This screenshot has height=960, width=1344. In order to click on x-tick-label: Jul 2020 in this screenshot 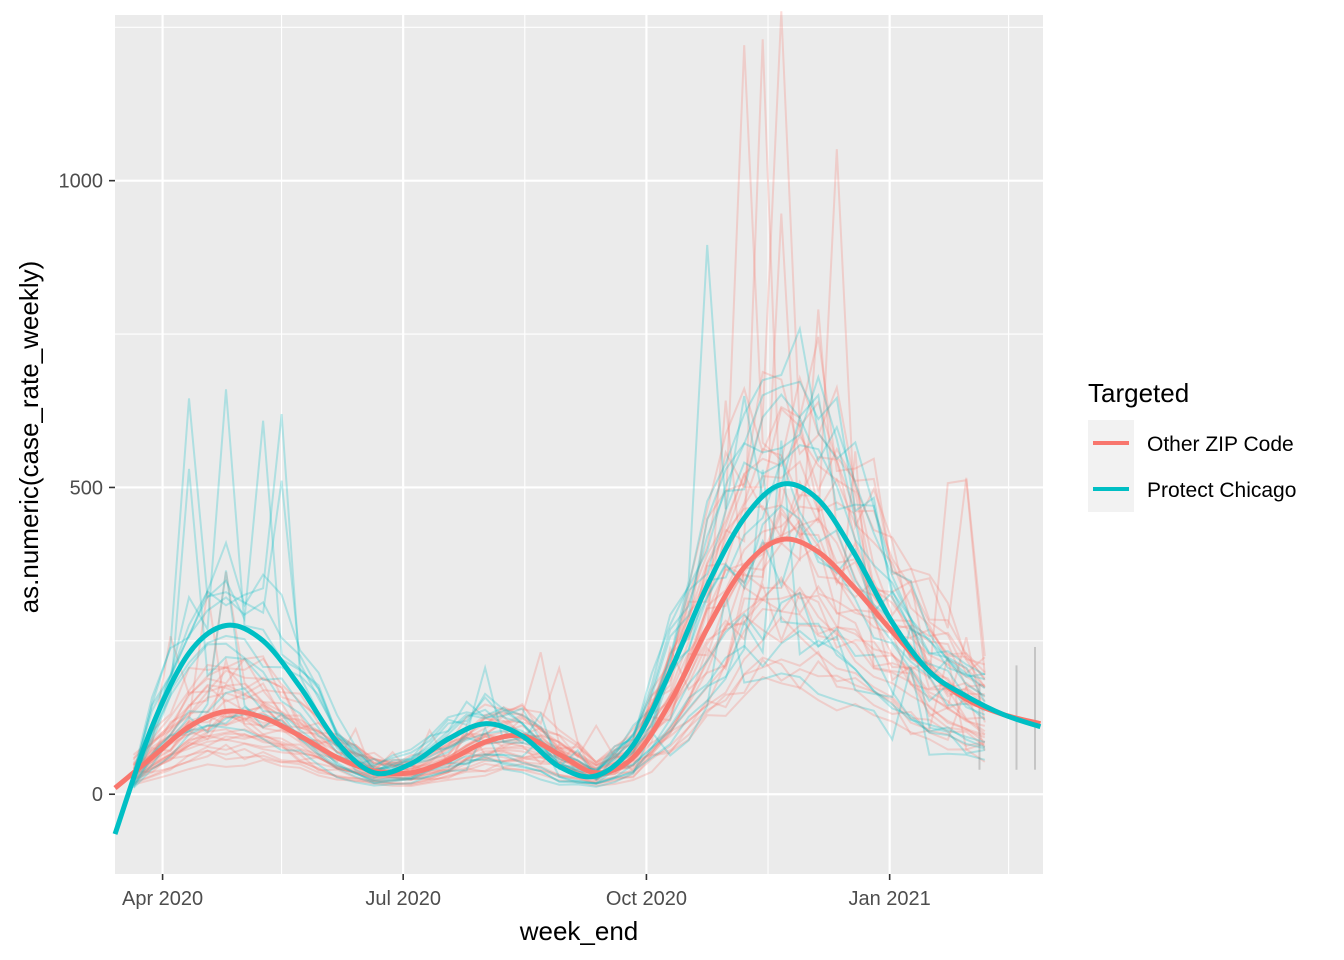, I will do `click(403, 899)`.